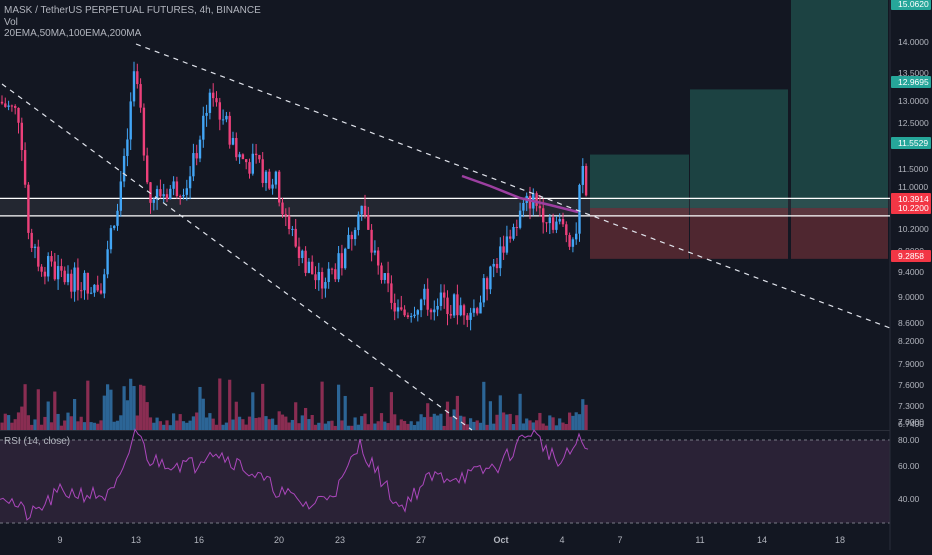  I want to click on pane-separator, so click(445, 430).